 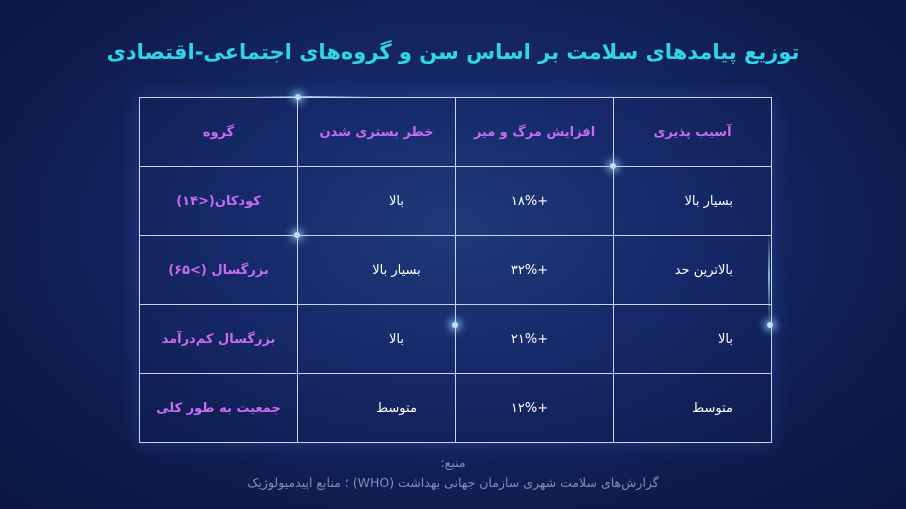 What do you see at coordinates (218, 339) in the screenshot?
I see `cell-group: بزرگسال کم‌درآمد` at bounding box center [218, 339].